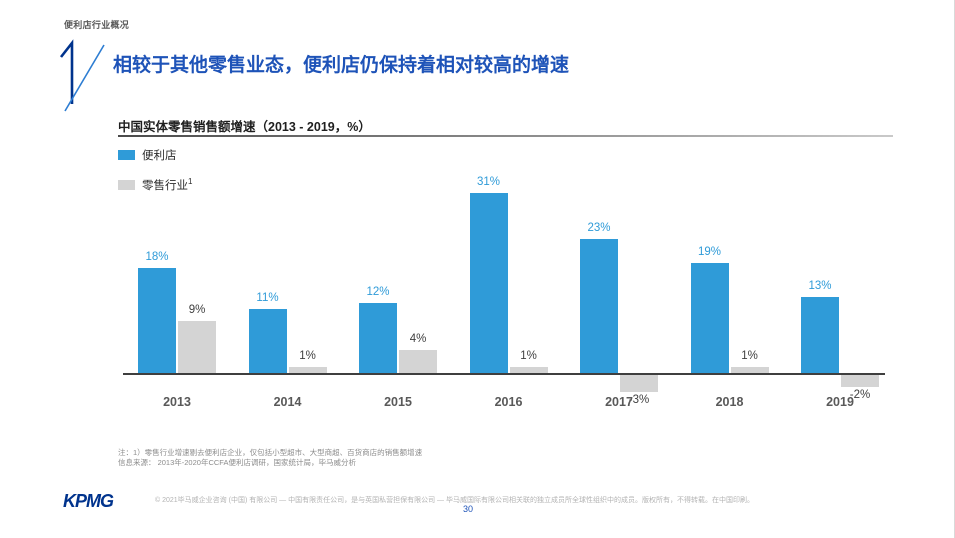 This screenshot has width=955, height=538. I want to click on section-eyebrow: 便利店行业概况, so click(97, 25).